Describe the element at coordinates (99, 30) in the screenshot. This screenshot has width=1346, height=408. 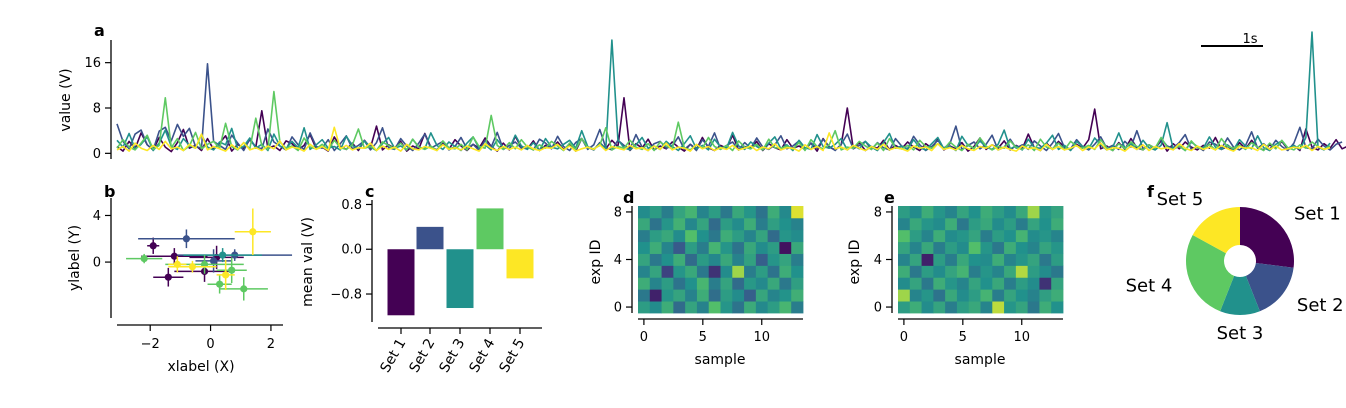
I see `panel-letter-a: a` at that location.